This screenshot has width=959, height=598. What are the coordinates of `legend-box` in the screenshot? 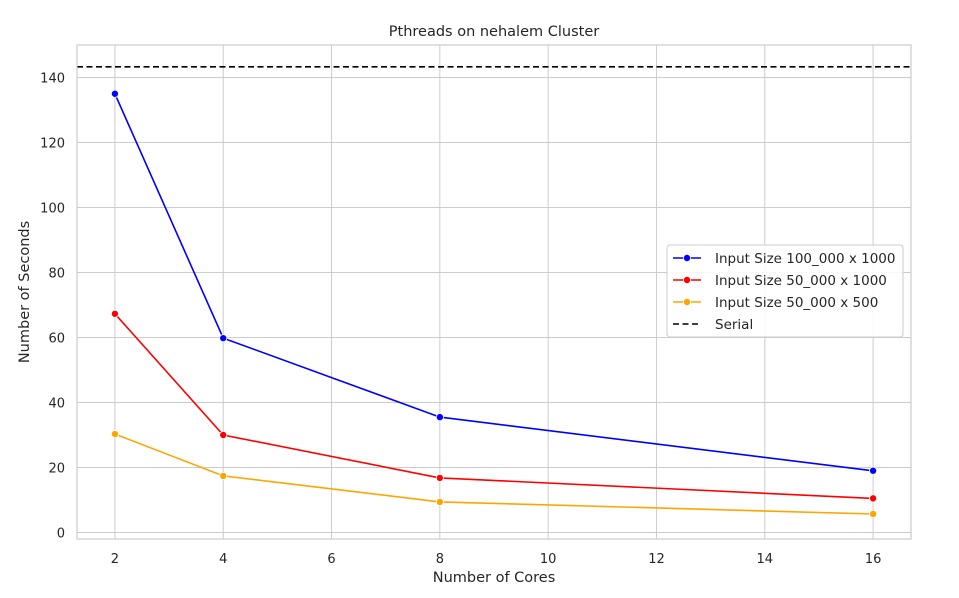 It's located at (785, 291).